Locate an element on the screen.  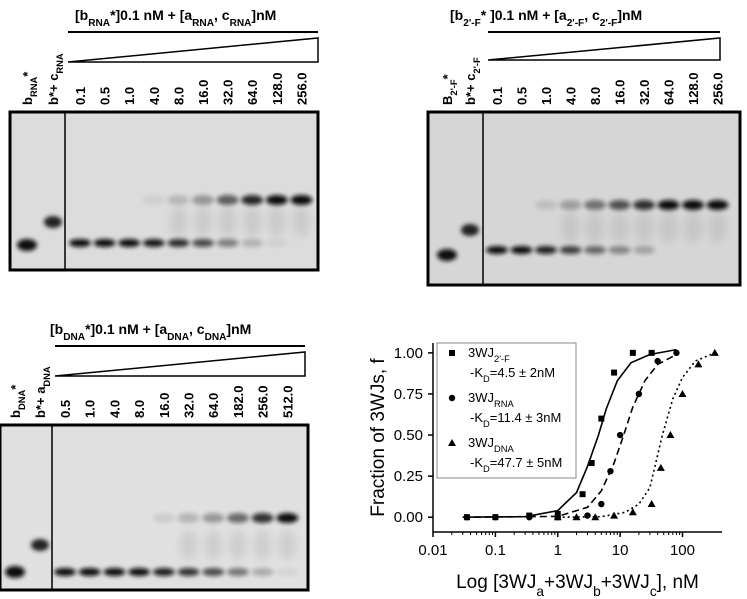
y-tick-label: 0.75 is located at coordinates (408, 394).